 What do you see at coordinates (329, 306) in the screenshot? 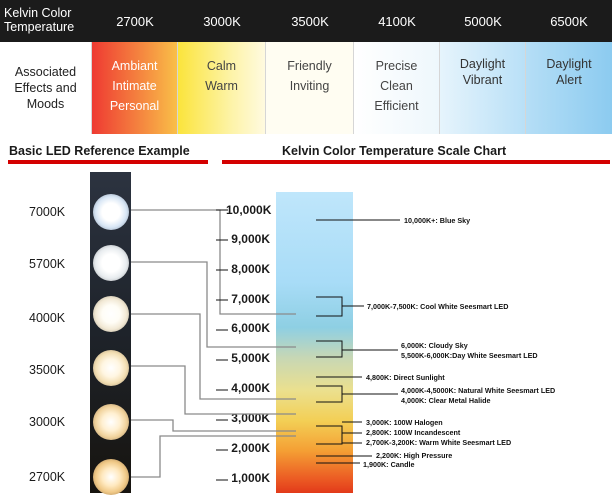
I see `pointer-cool-white` at bounding box center [329, 306].